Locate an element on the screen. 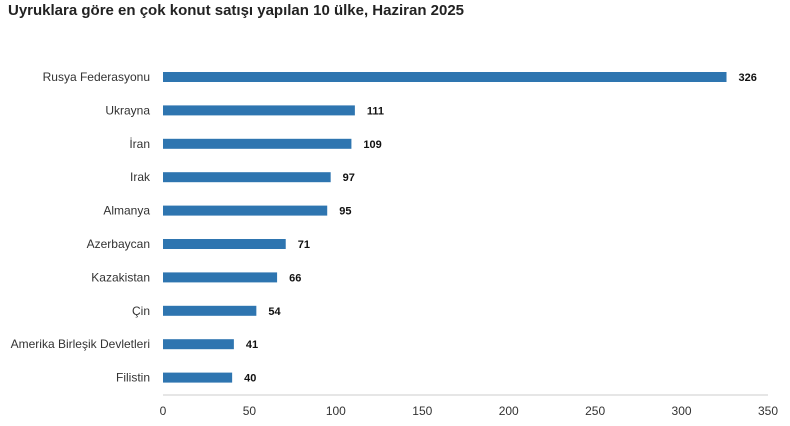 Image resolution: width=790 pixels, height=426 pixels. category-label: Almanya is located at coordinates (126, 211).